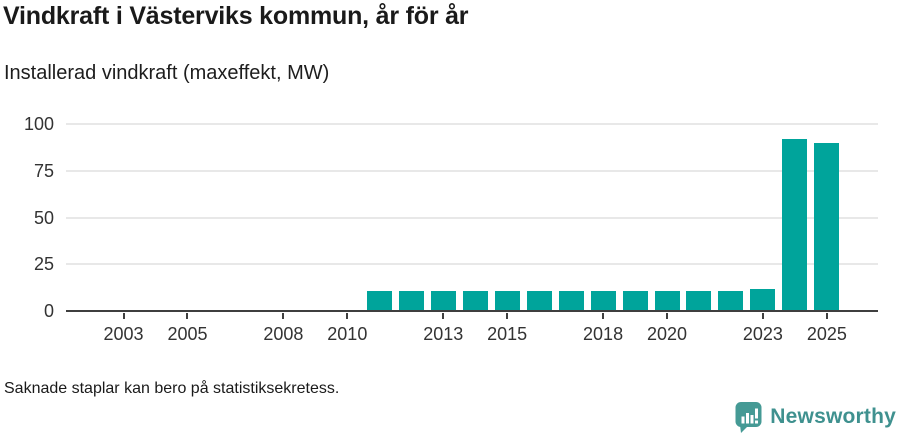  Describe the element at coordinates (667, 334) in the screenshot. I see `x-tick-label-2020: 2020` at that location.